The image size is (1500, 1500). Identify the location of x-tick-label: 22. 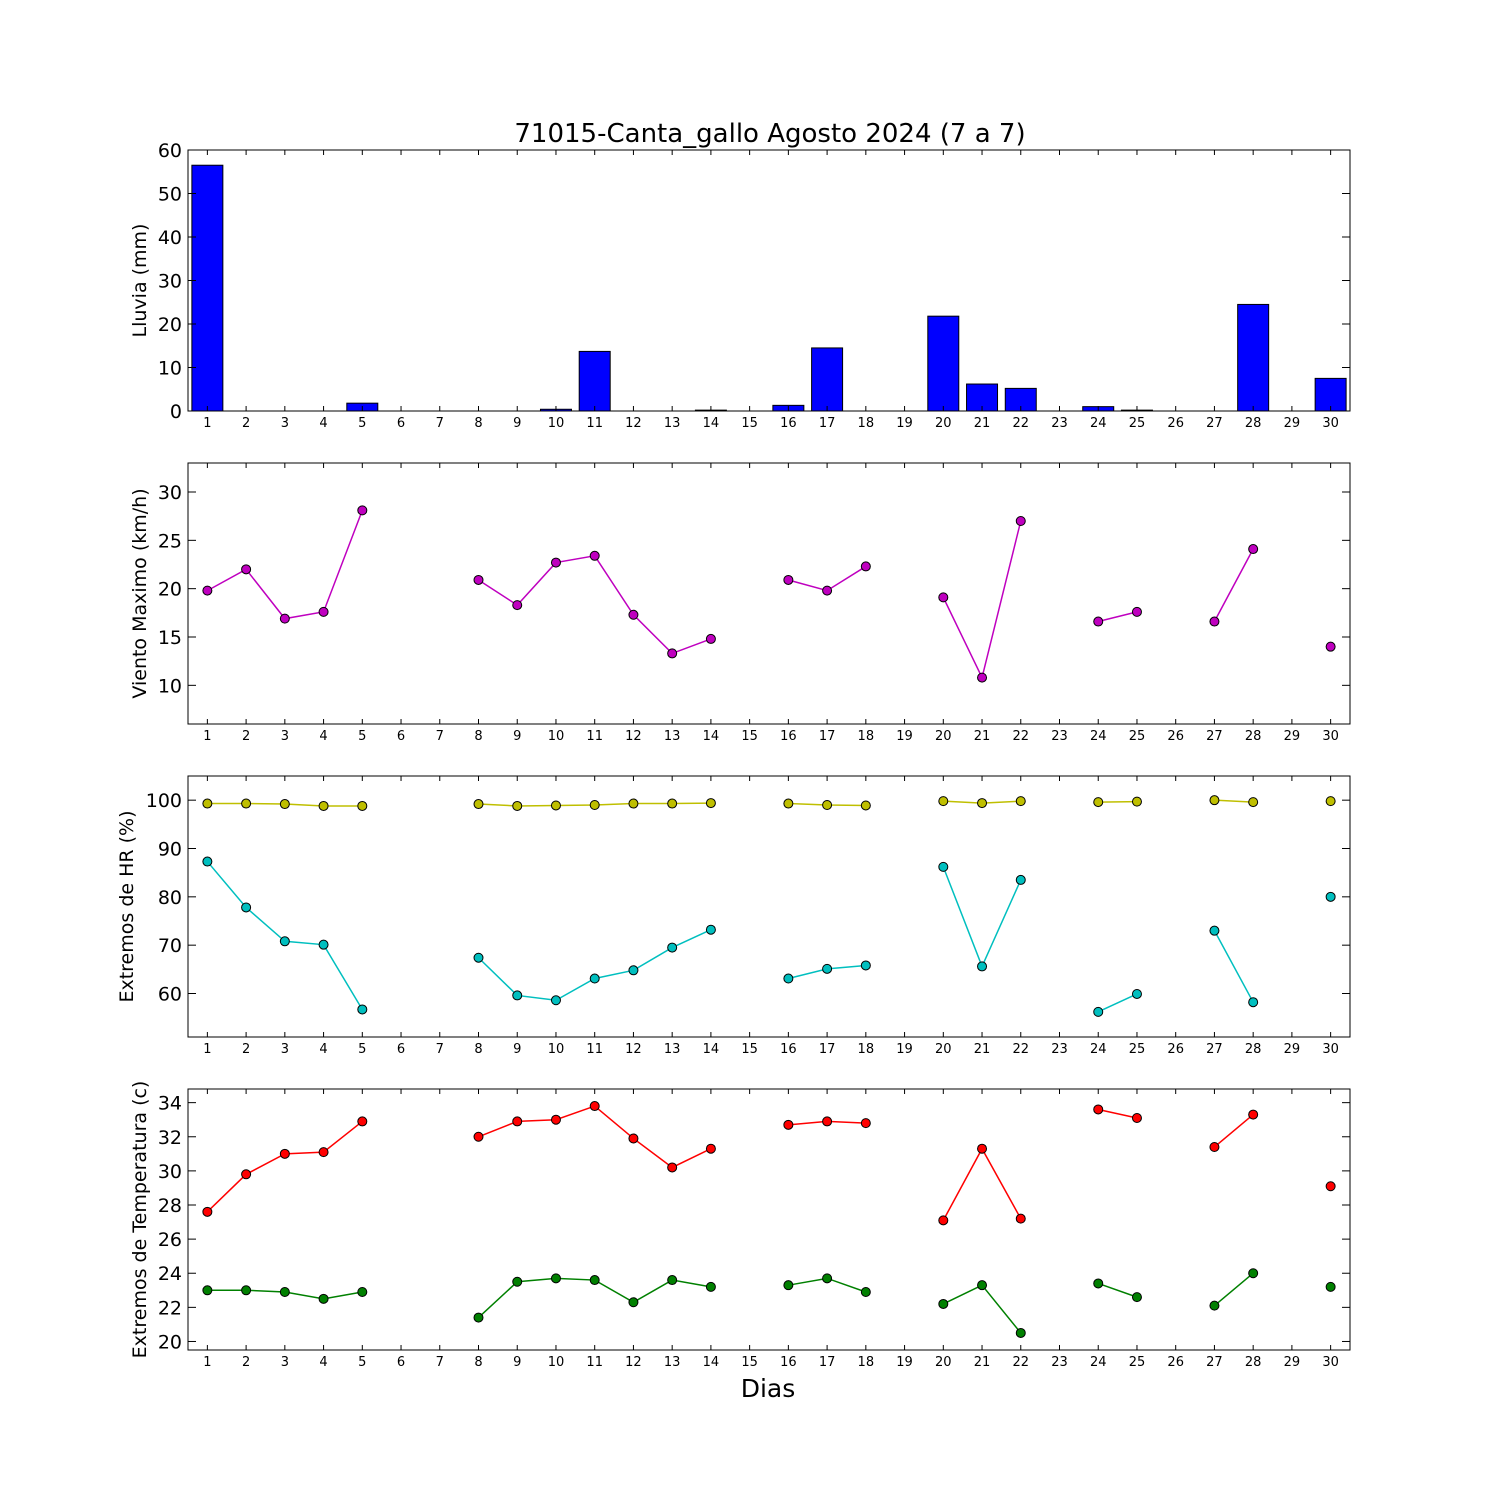
(1020, 423).